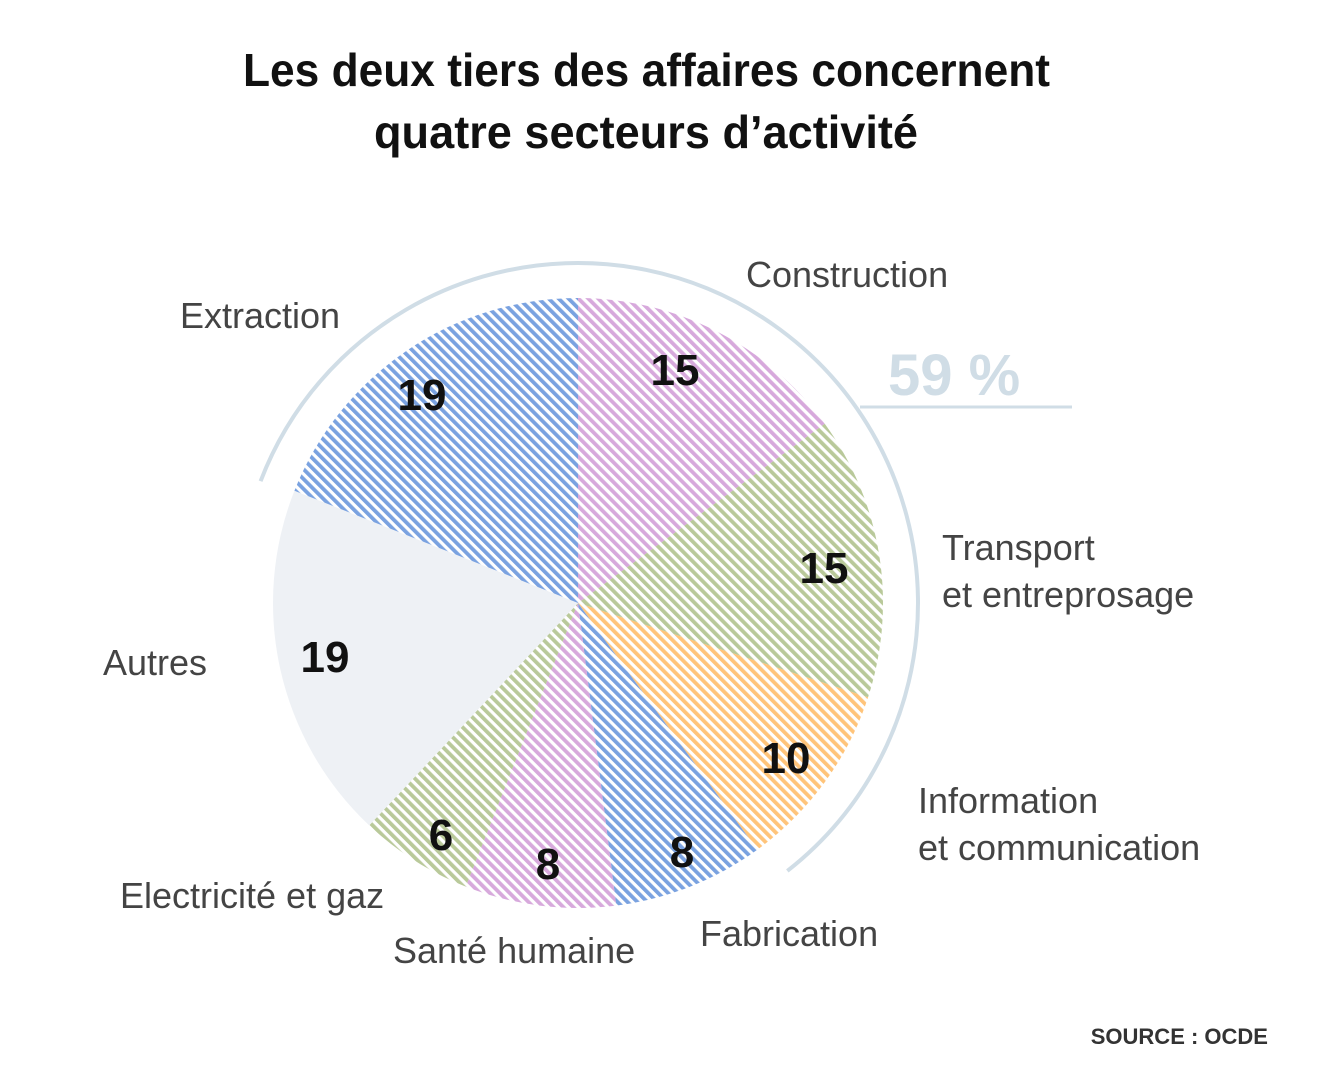  I want to click on slice-category-label: Information, so click(1008, 800).